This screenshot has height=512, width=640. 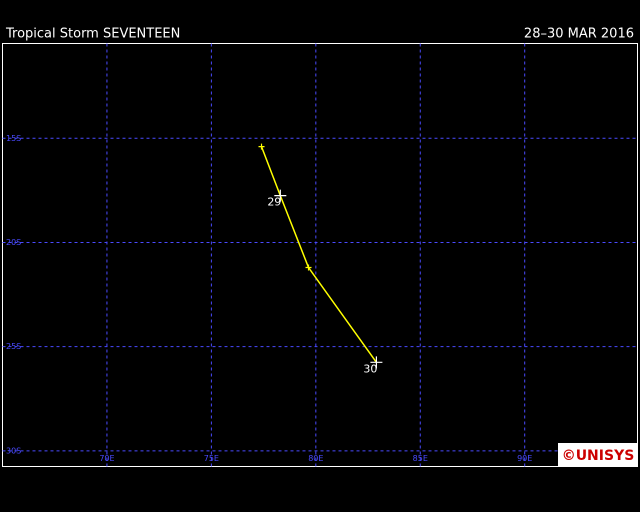 I want to click on x-tick-label: 90E, so click(x=524, y=458).